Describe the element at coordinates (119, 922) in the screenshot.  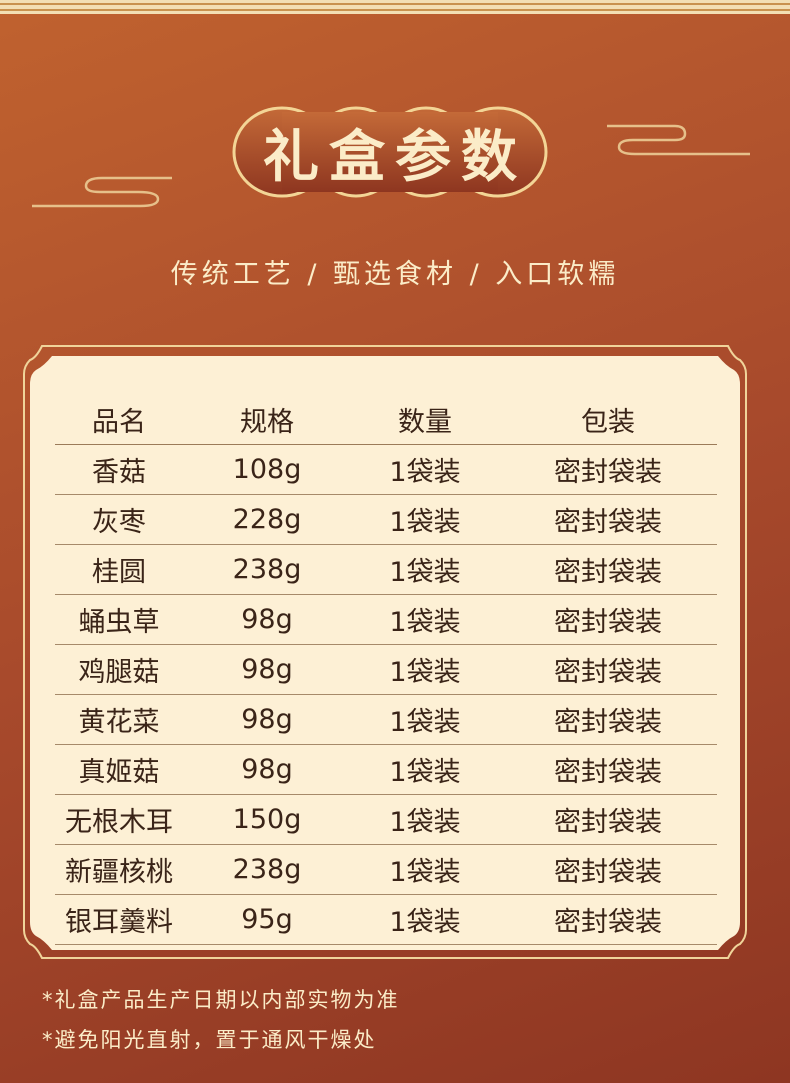
I see `cell-name: 银耳羹料` at that location.